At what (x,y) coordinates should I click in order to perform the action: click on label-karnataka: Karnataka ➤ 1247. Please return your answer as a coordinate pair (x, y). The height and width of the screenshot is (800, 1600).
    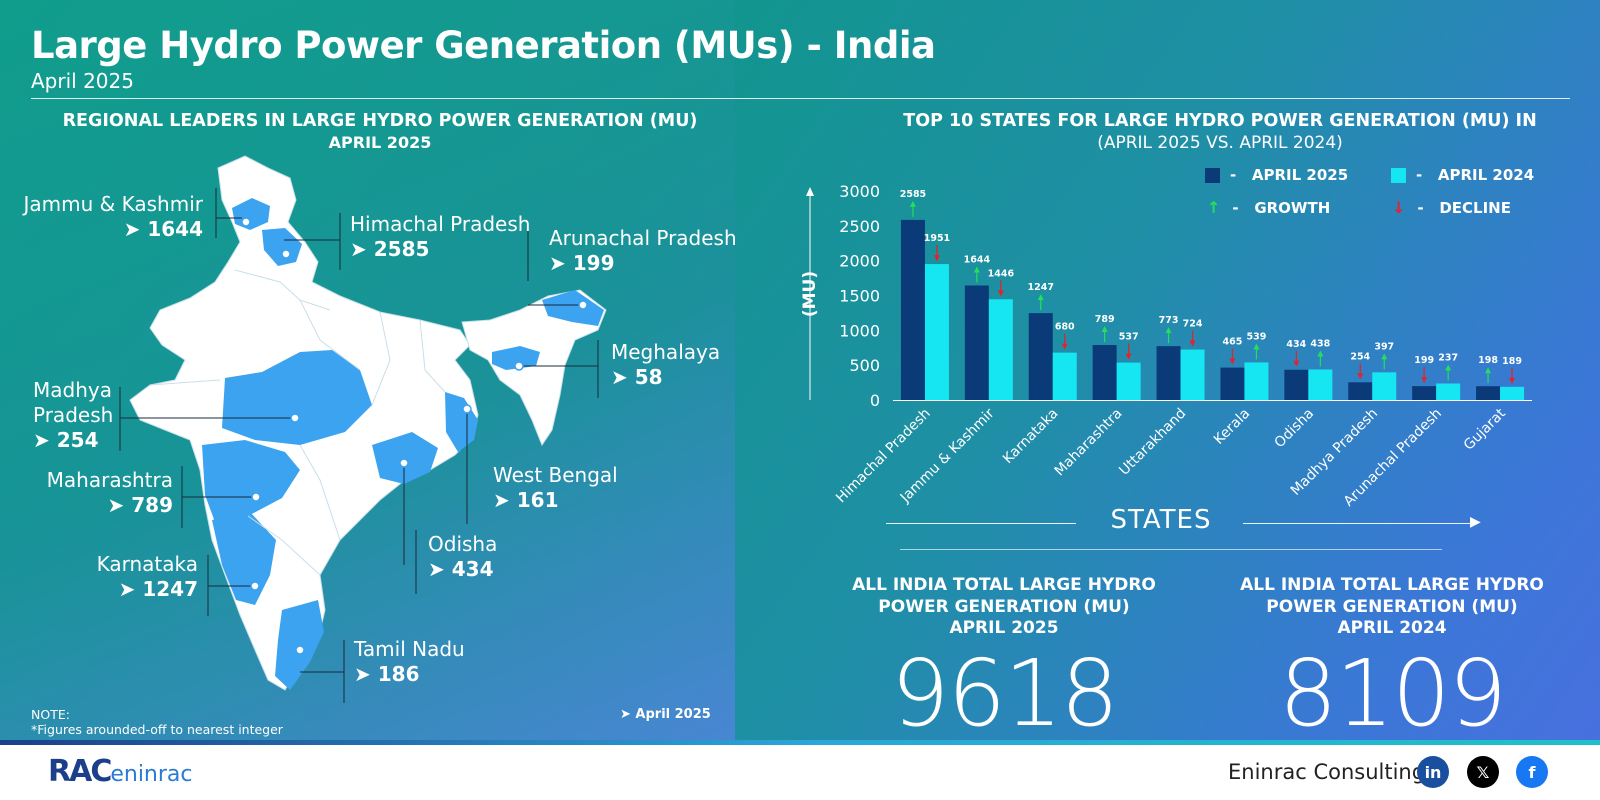
    Looking at the image, I should click on (109, 577).